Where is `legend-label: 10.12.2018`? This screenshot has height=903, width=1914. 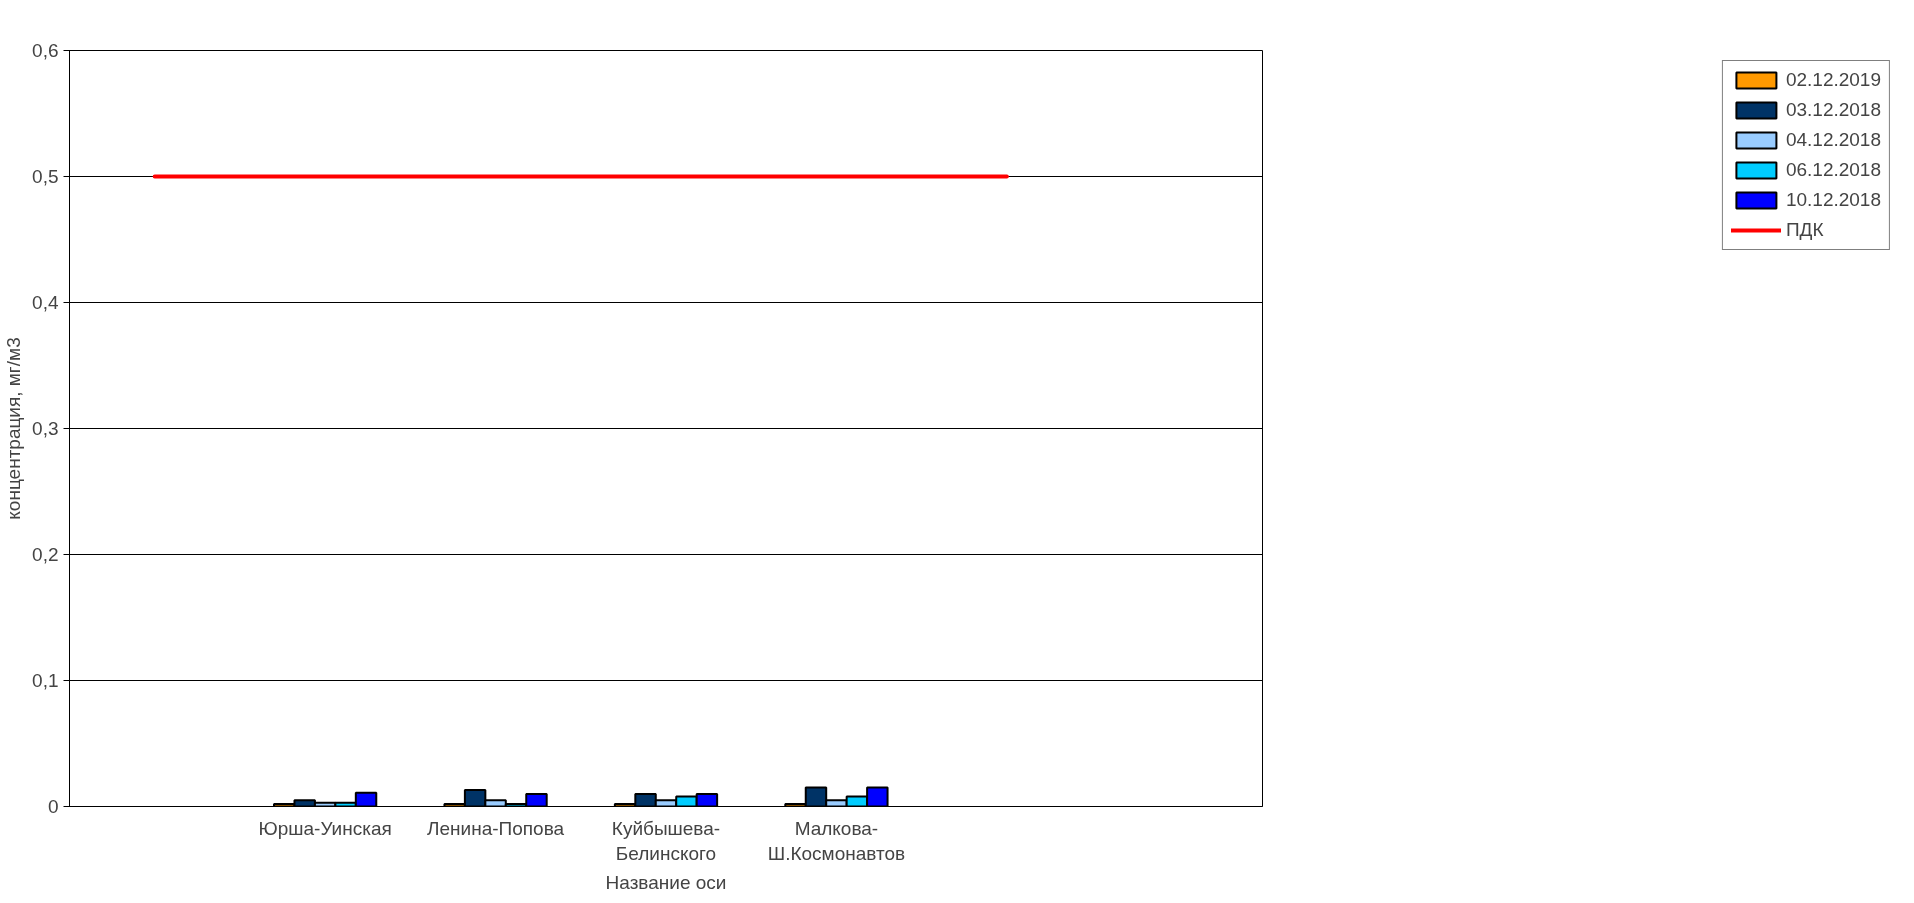 legend-label: 10.12.2018 is located at coordinates (1833, 200).